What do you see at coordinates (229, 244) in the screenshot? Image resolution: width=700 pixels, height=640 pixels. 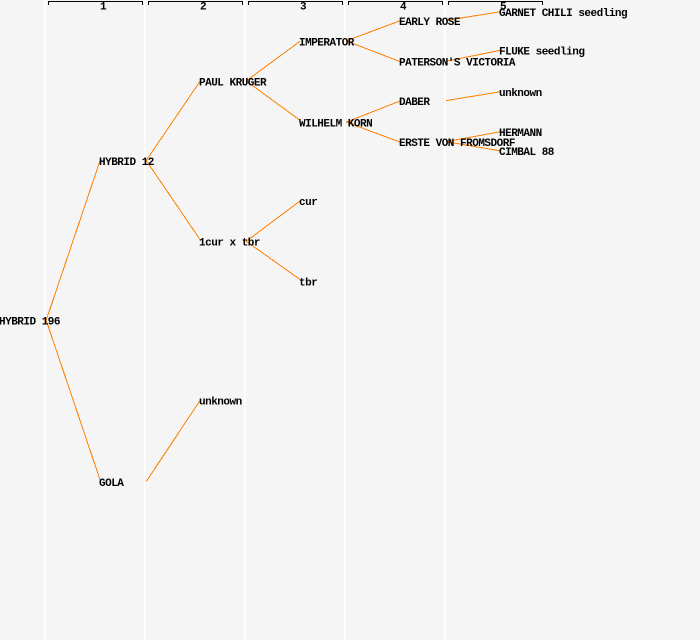 I see `svg-text: 1cur x tbr` at bounding box center [229, 244].